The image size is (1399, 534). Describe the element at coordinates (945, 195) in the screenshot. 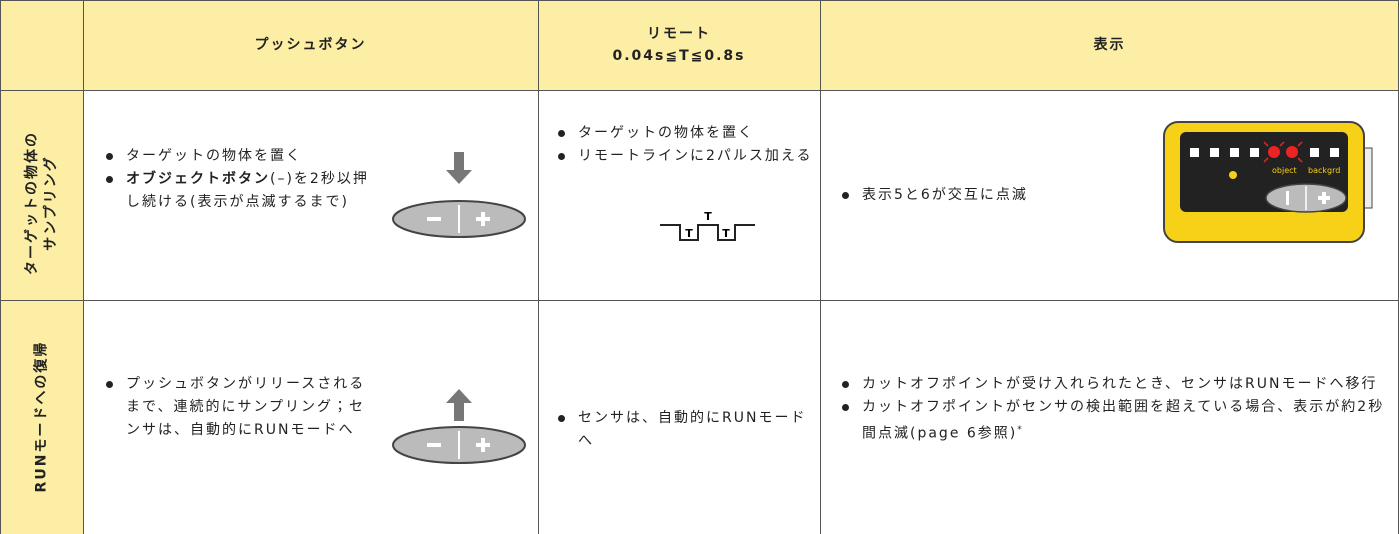

I see `bullet-text: 表示5と6が交互に点滅` at that location.